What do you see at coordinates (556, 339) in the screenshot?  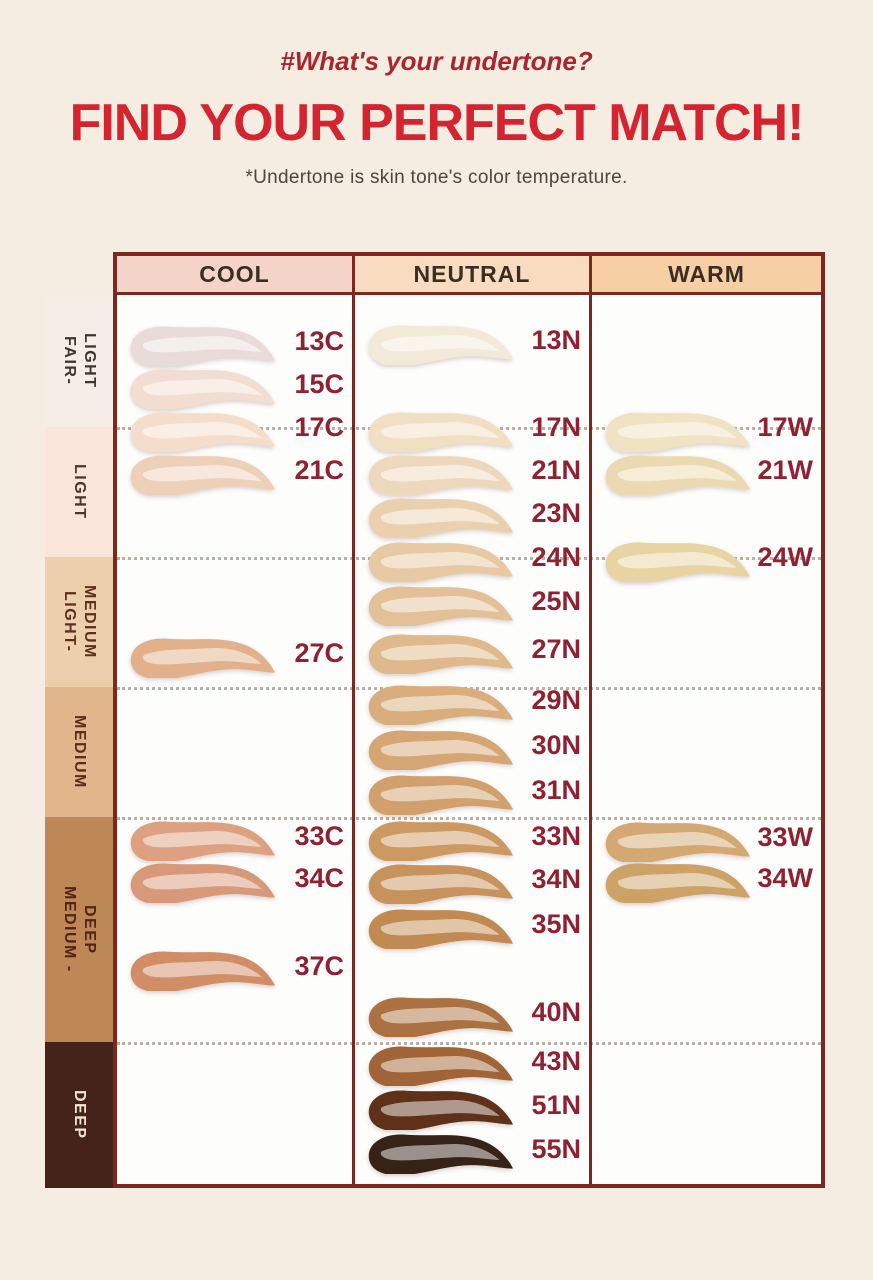 I see `shade-label: 13N` at bounding box center [556, 339].